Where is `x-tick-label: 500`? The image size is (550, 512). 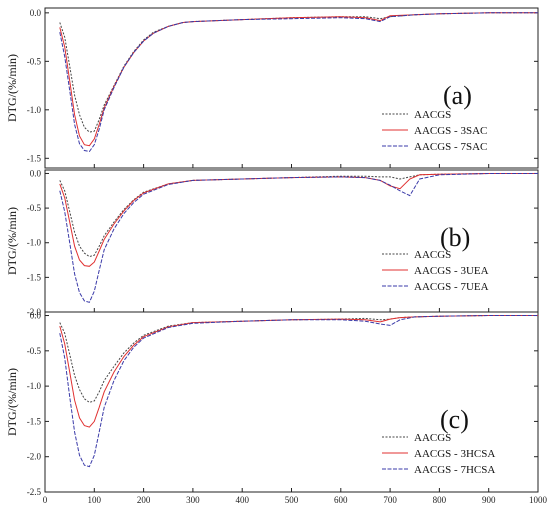
x-tick-label: 500 is located at coordinates (292, 500).